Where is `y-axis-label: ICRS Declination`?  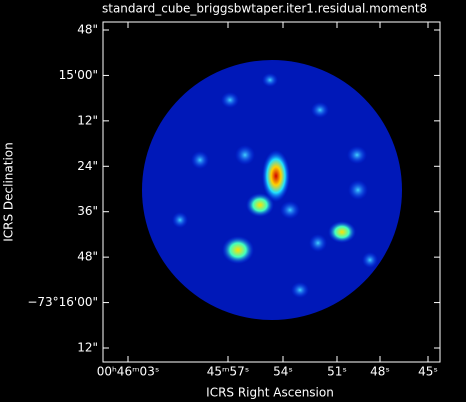 y-axis-label: ICRS Declination is located at coordinates (9, 192).